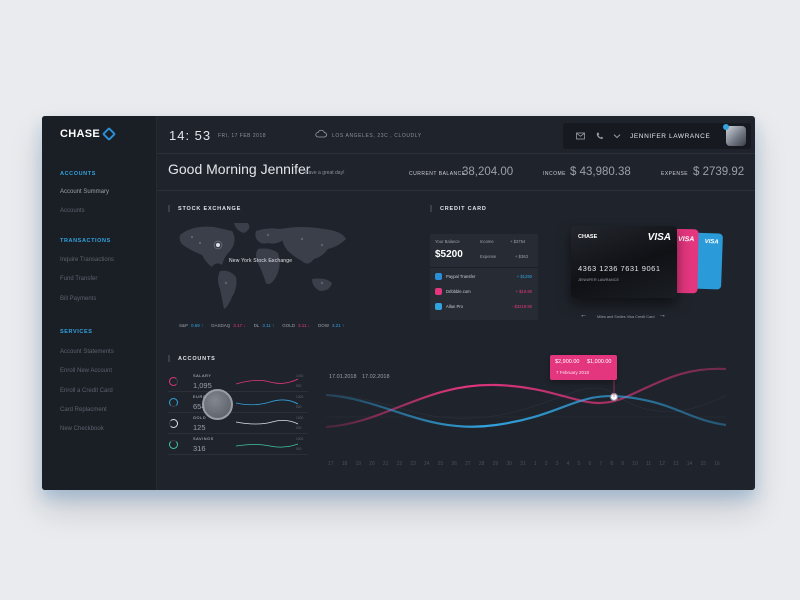  What do you see at coordinates (202, 376) in the screenshot?
I see `account-label: SALARY` at bounding box center [202, 376].